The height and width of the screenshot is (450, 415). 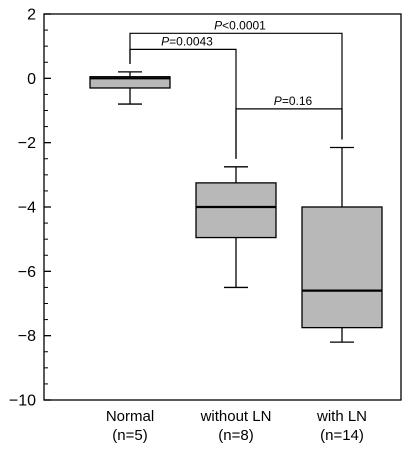 What do you see at coordinates (236, 426) in the screenshot?
I see `x-axis: Normal (n=5) without LN (n=8) with LN (n=14)` at bounding box center [236, 426].